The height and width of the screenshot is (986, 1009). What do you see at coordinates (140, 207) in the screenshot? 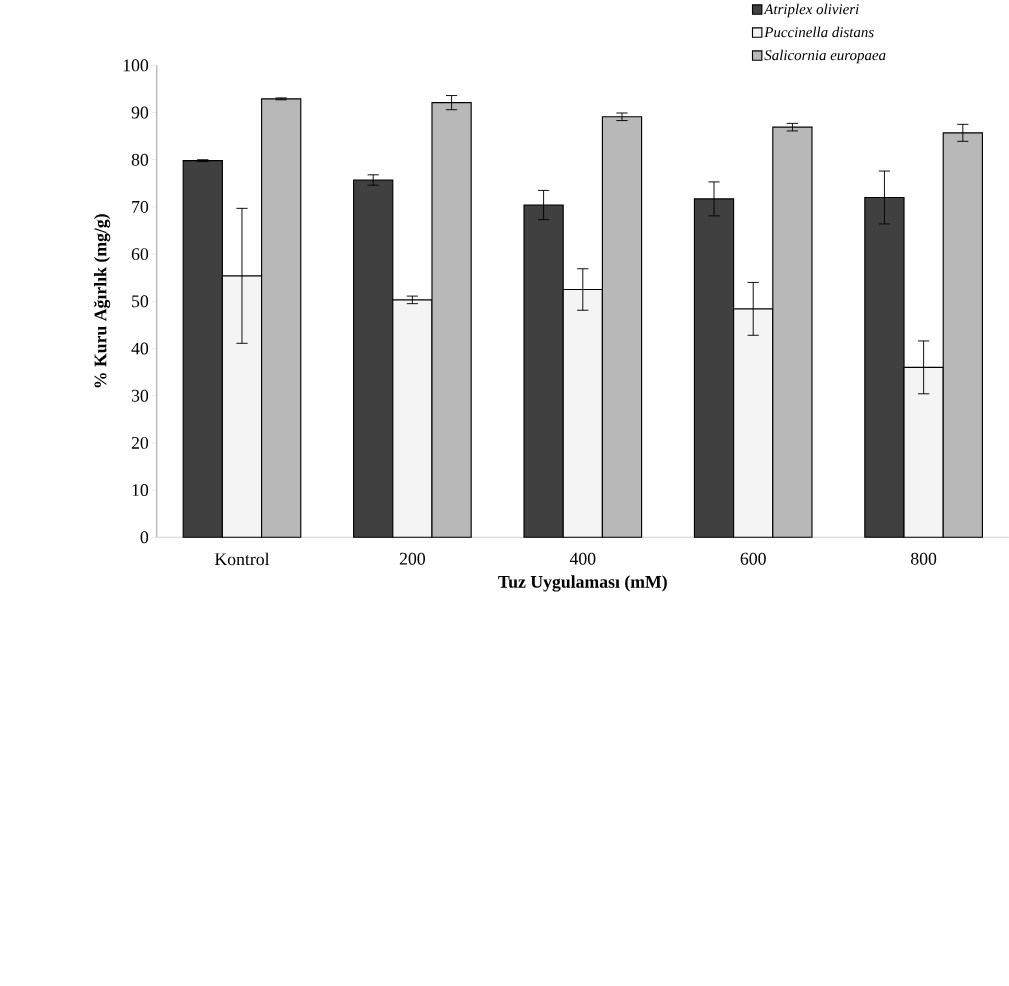
I see `y-tick-label: 70` at bounding box center [140, 207].